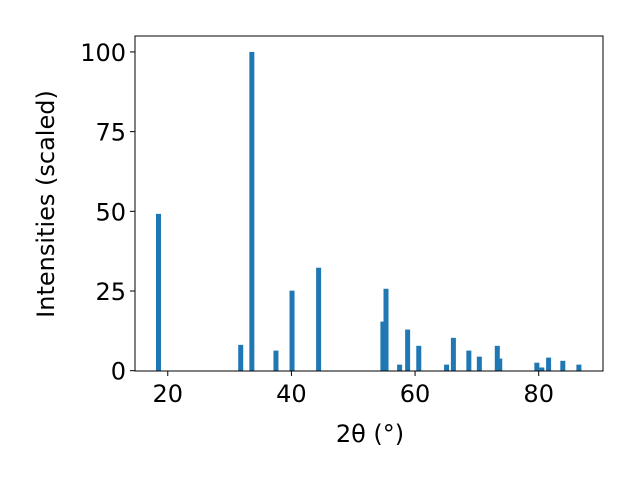 This screenshot has width=640, height=480. I want to click on x-tick-label: 20, so click(167, 394).